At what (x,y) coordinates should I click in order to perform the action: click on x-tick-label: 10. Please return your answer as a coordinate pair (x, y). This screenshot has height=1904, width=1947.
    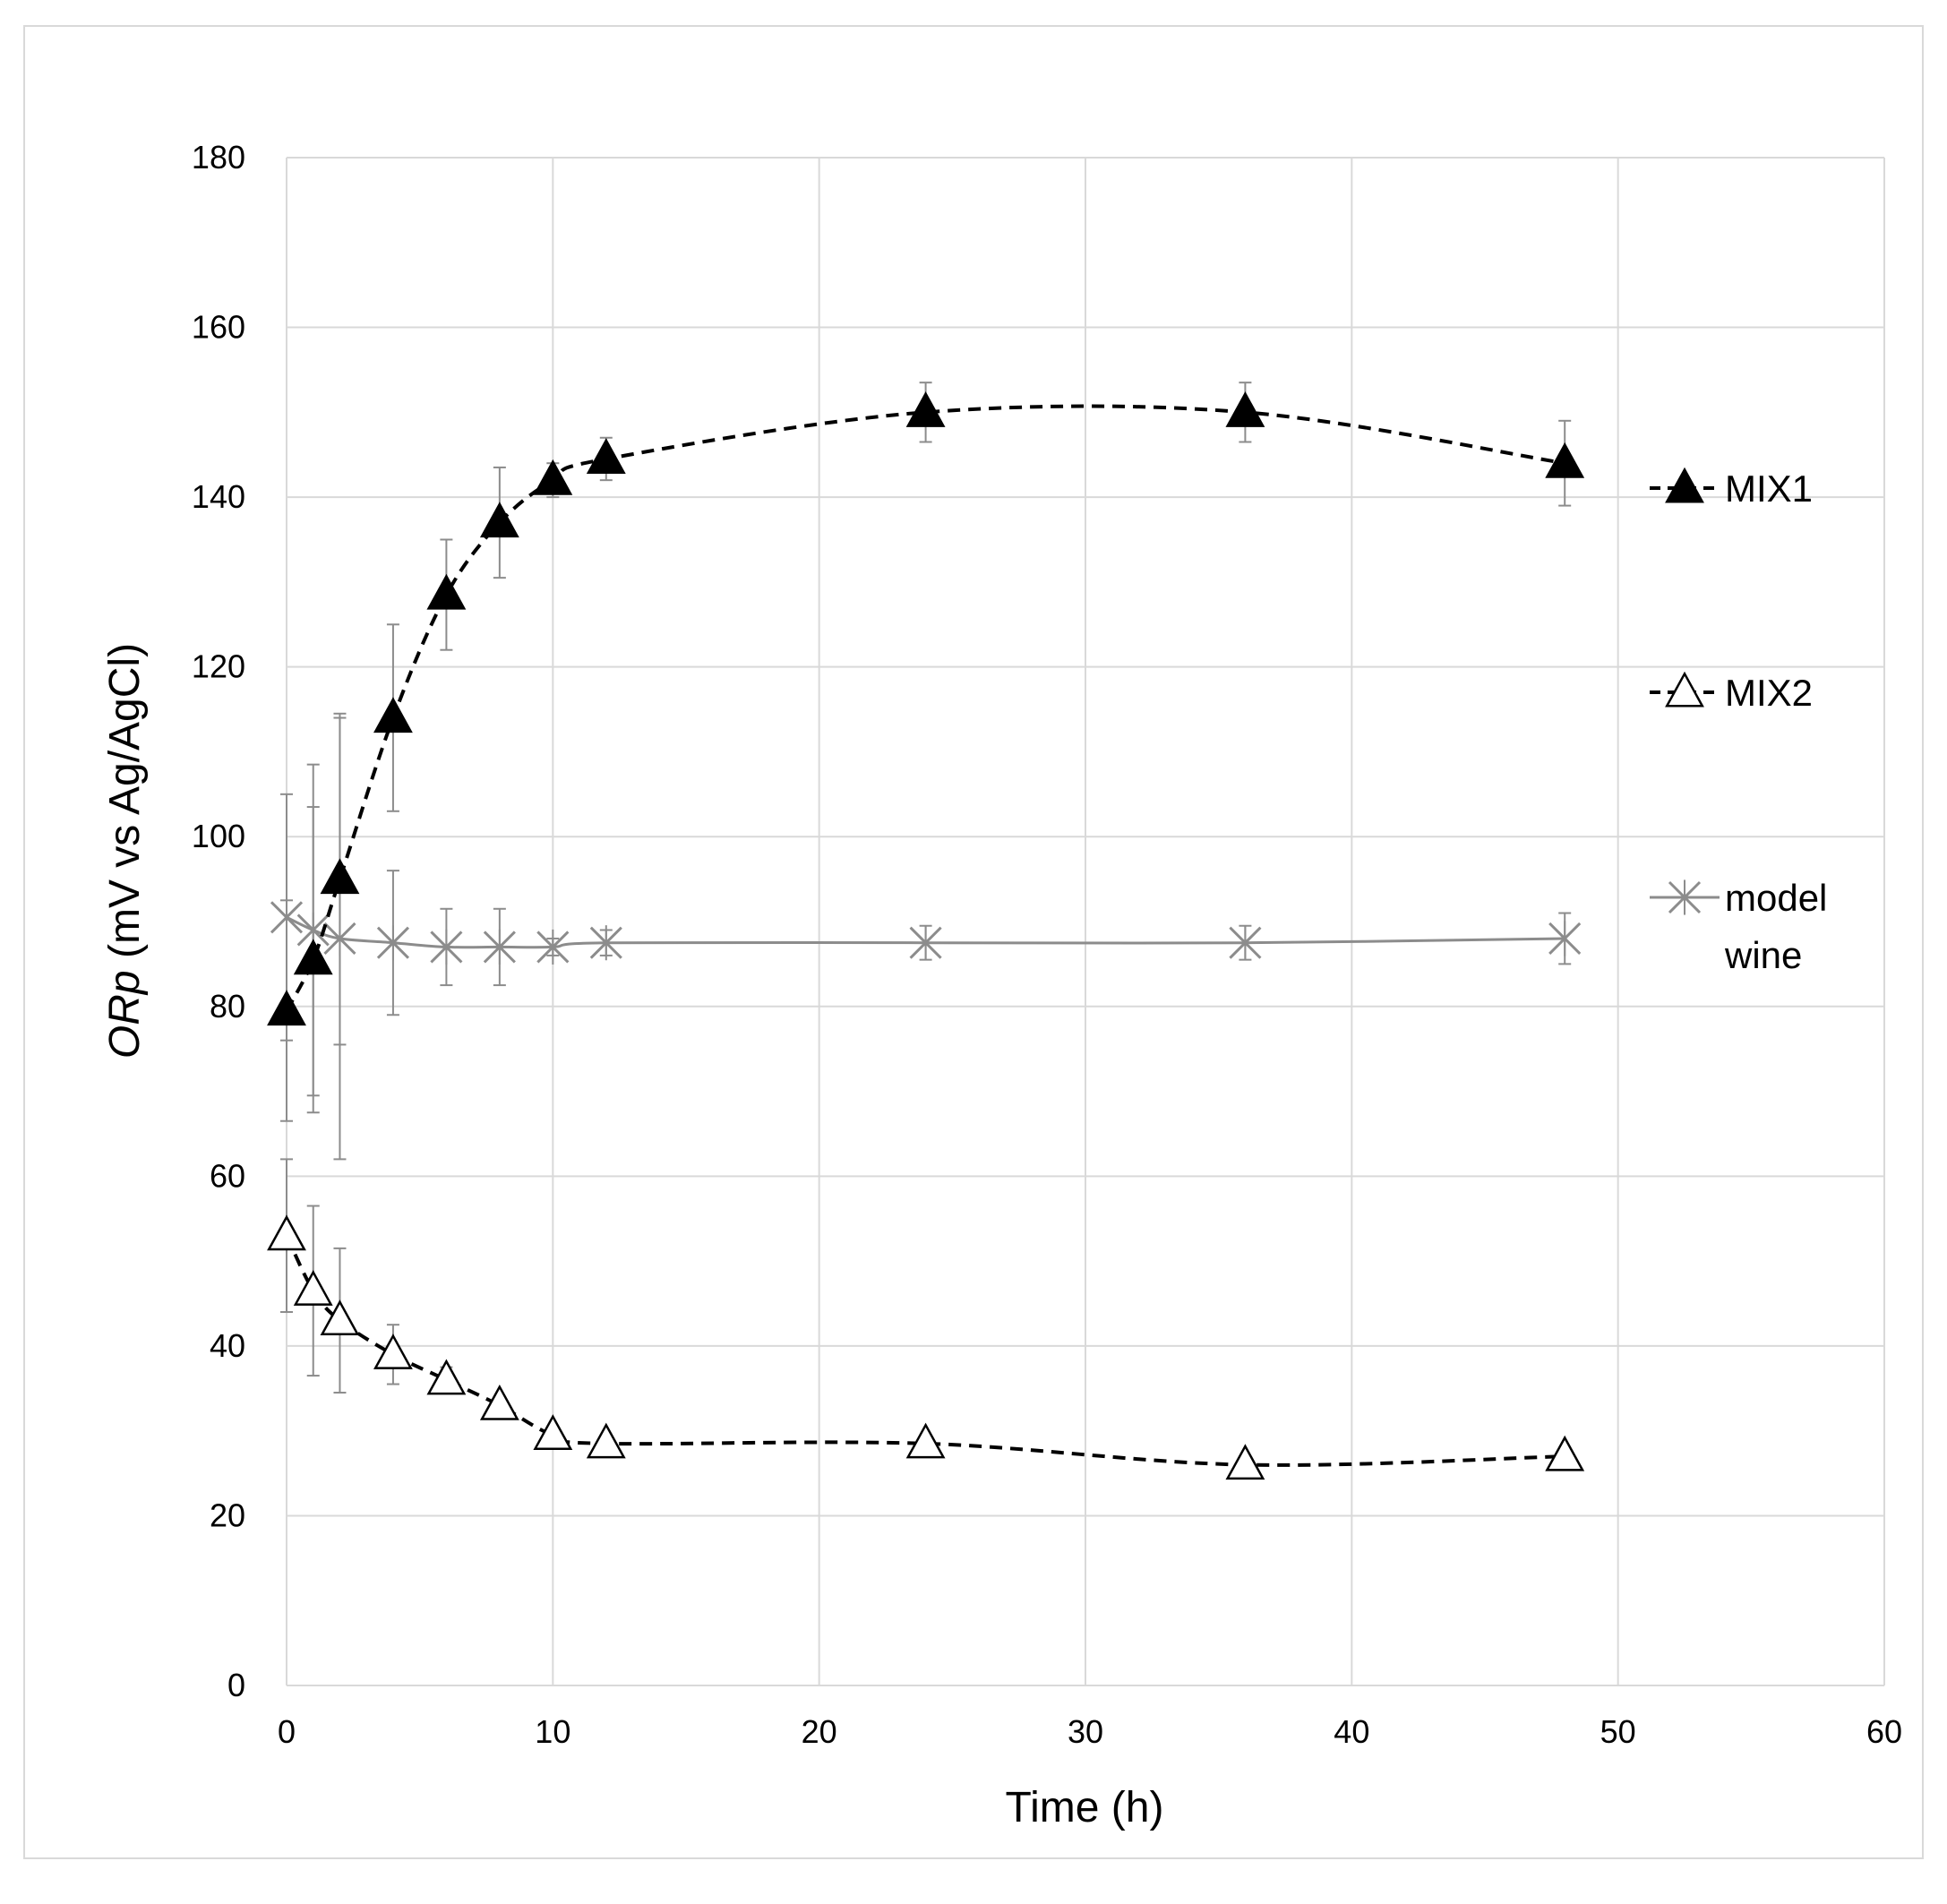
    Looking at the image, I should click on (552, 1732).